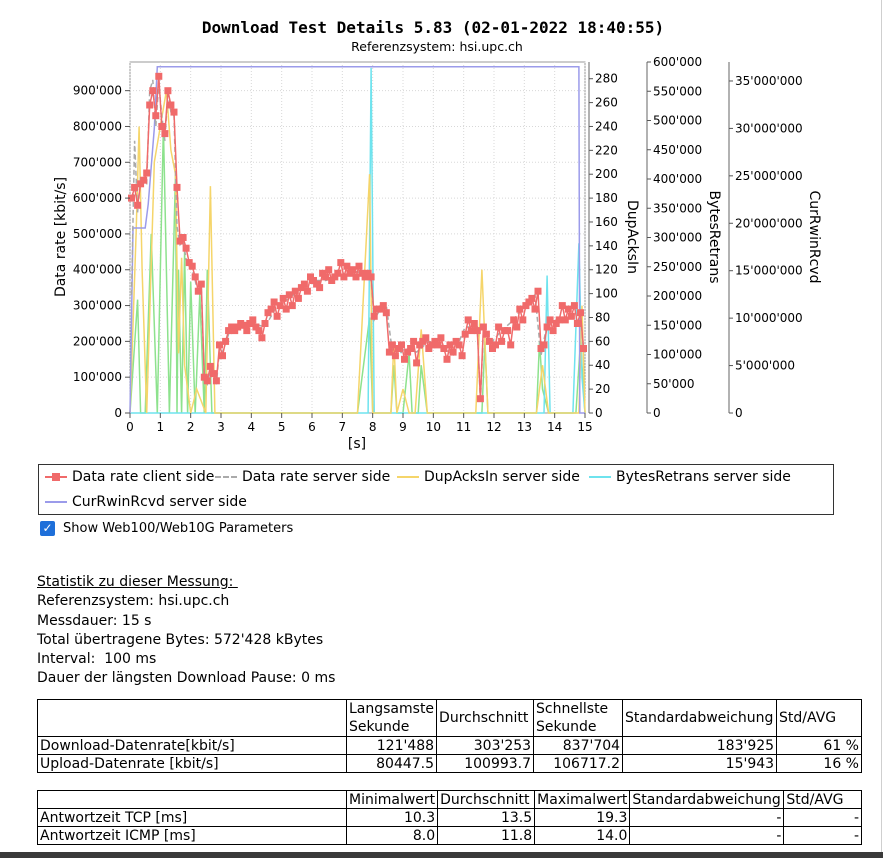 The width and height of the screenshot is (883, 858). What do you see at coordinates (819, 718) in the screenshot?
I see `rate-header-stdavg: Std/AVG` at bounding box center [819, 718].